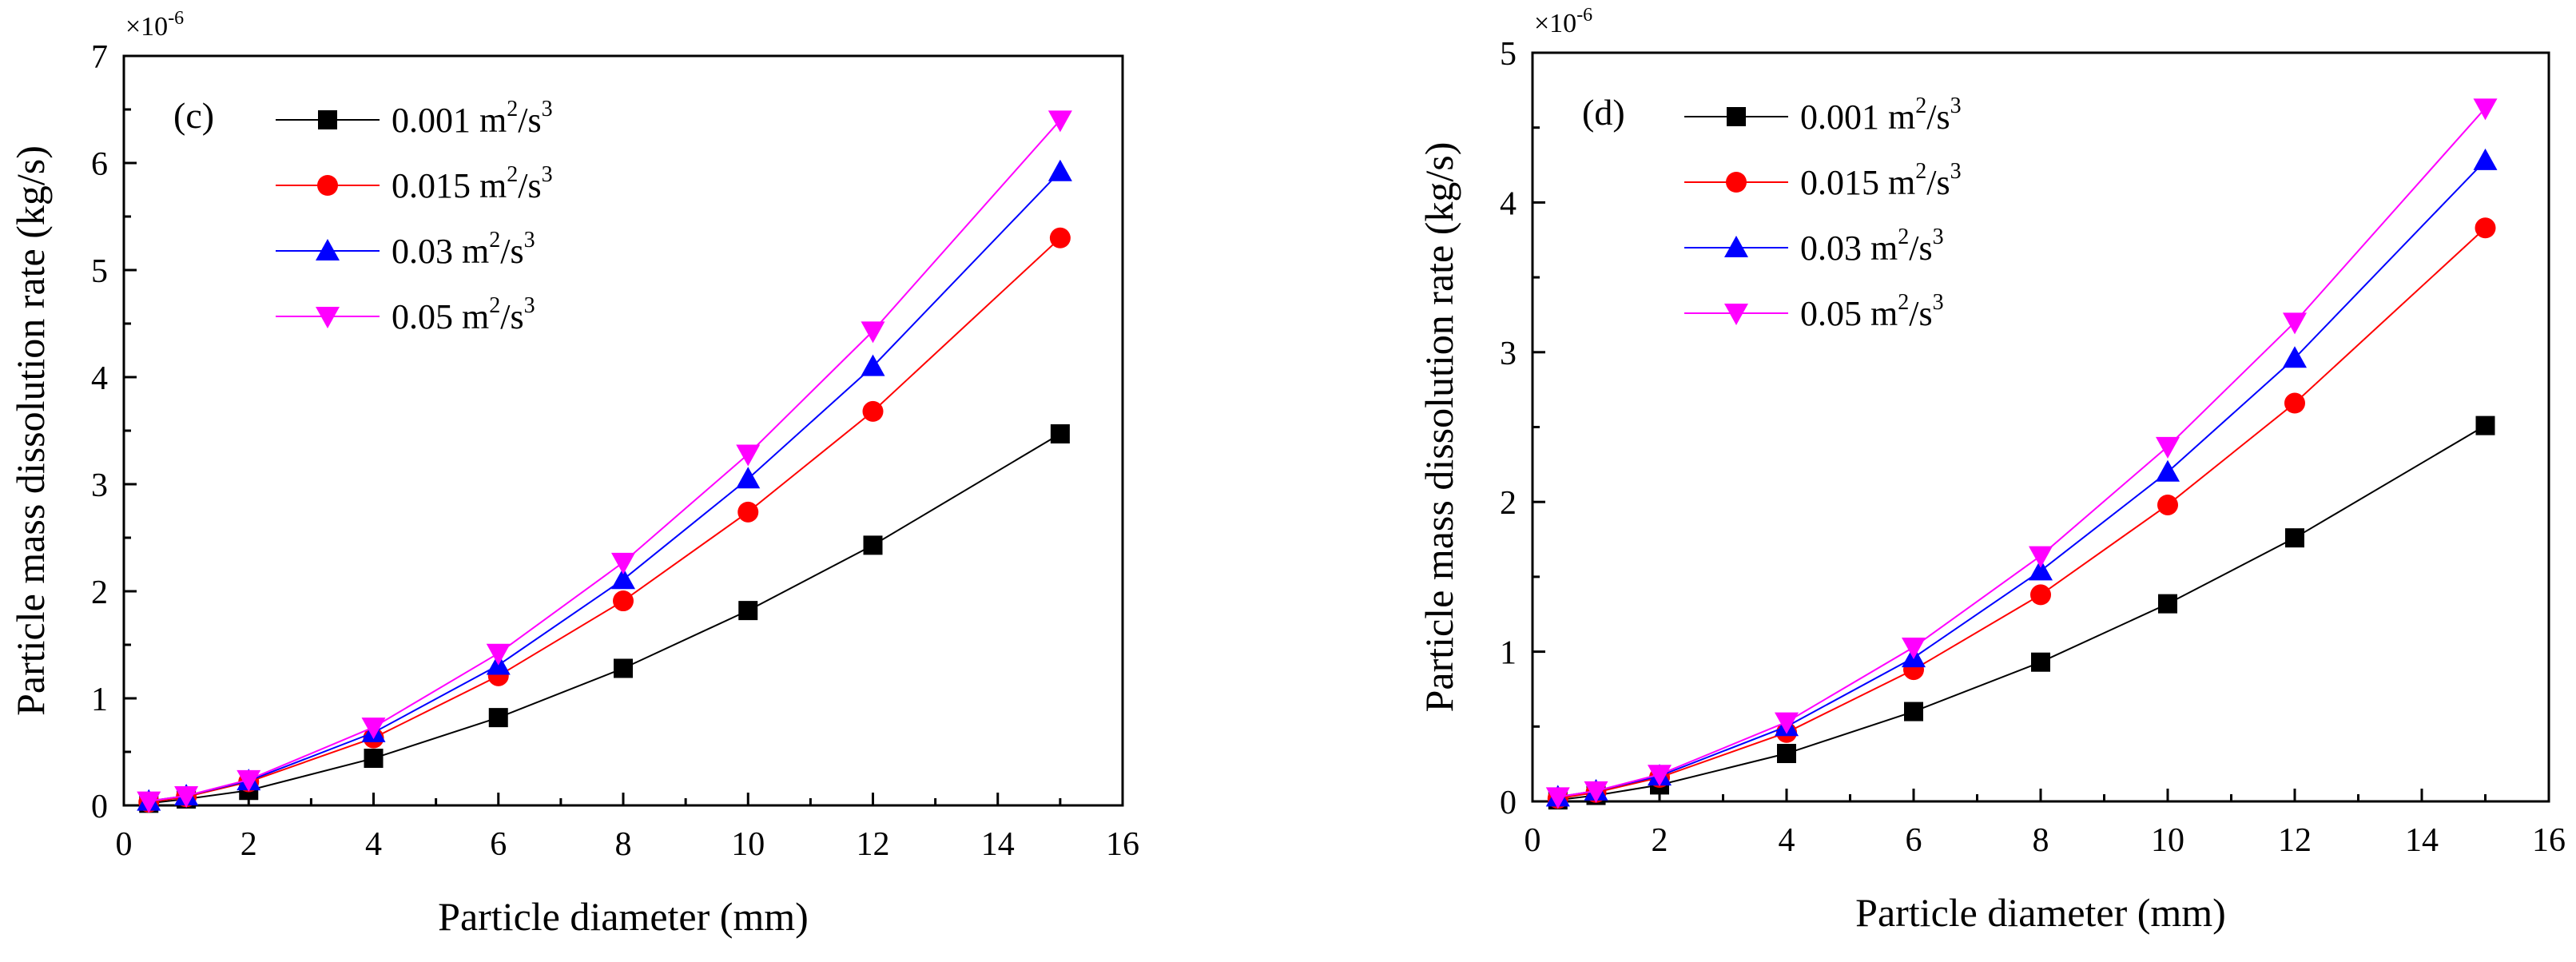 This screenshot has width=2576, height=962. I want to click on legend-label: 0.001 m2/s3, so click(1881, 115).